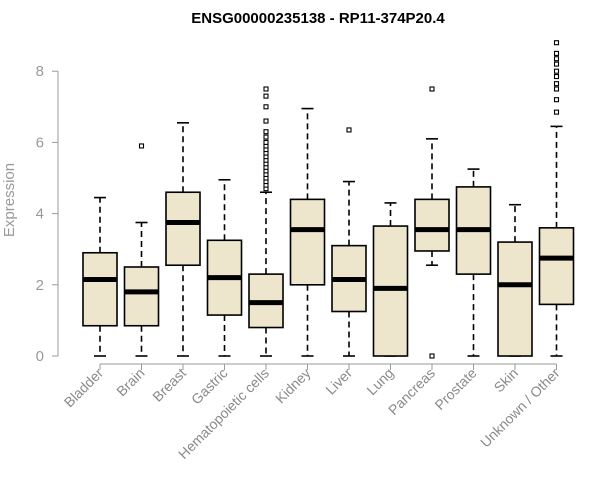 This screenshot has height=500, width=600. What do you see at coordinates (40, 285) in the screenshot?
I see `y-tick-label: 2` at bounding box center [40, 285].